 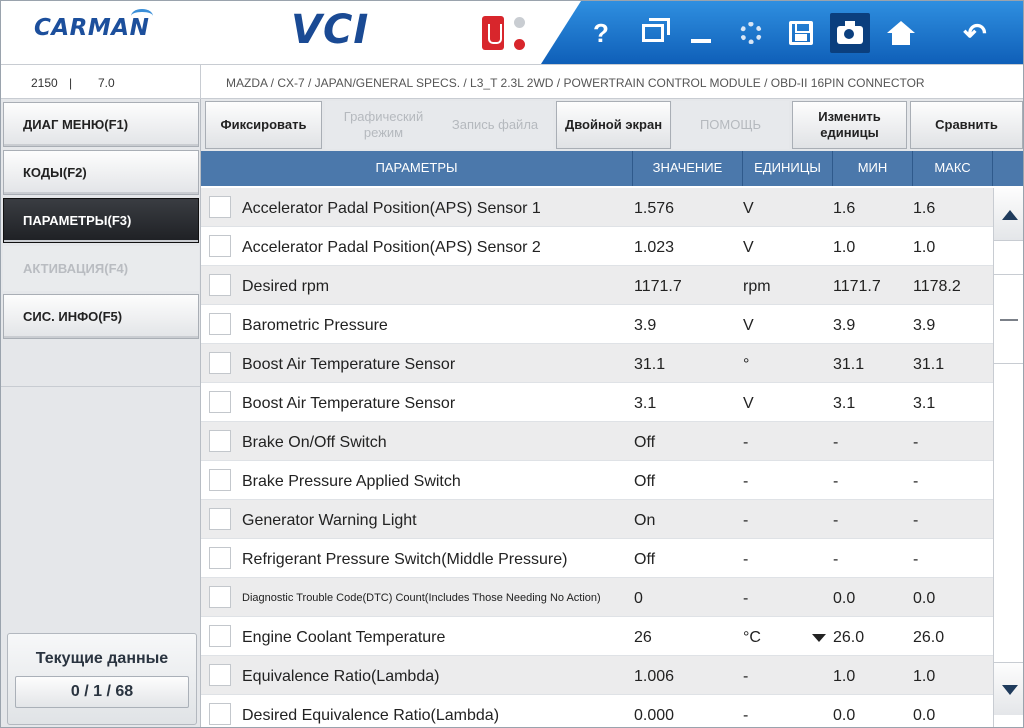 What do you see at coordinates (495, 125) in the screenshot?
I see `record-file-button: Запись файла` at bounding box center [495, 125].